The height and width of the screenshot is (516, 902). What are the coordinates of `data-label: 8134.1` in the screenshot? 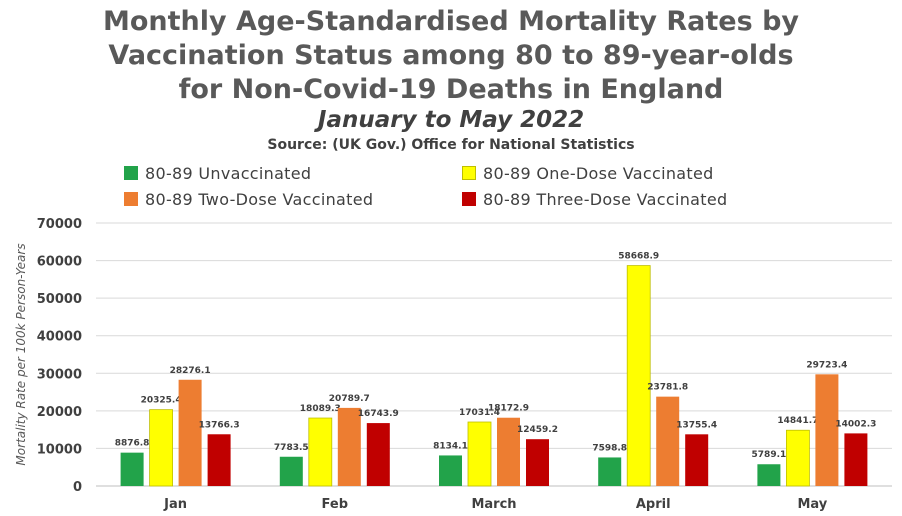 It's located at (450, 446).